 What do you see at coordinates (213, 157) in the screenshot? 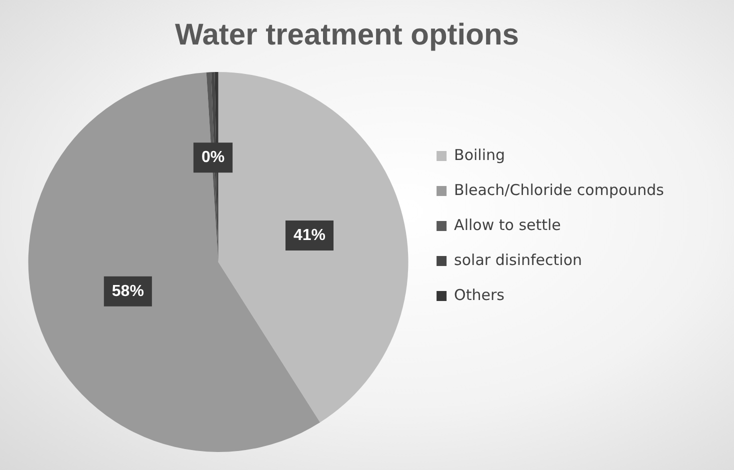
I see `data-label: 0%` at bounding box center [213, 157].